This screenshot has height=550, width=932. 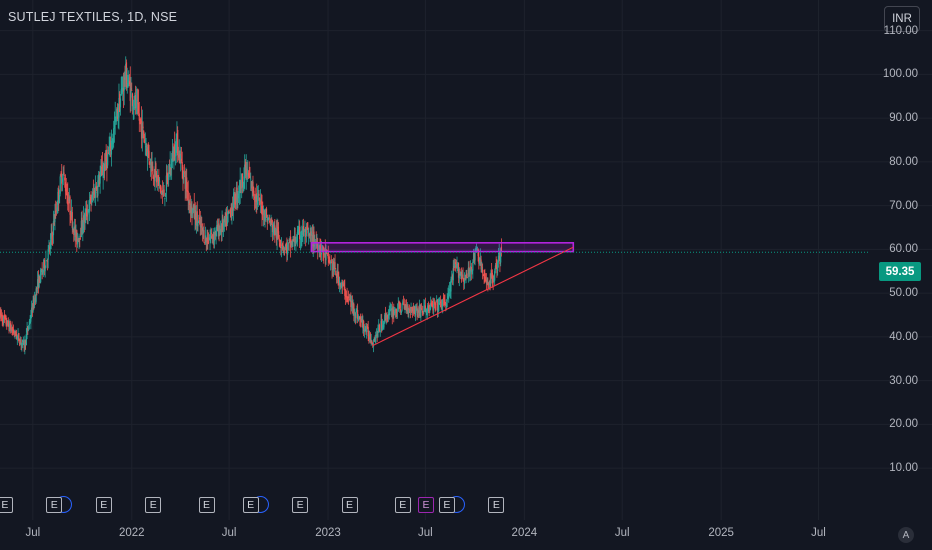 What do you see at coordinates (442, 294) in the screenshot?
I see `chart-drawings` at bounding box center [442, 294].